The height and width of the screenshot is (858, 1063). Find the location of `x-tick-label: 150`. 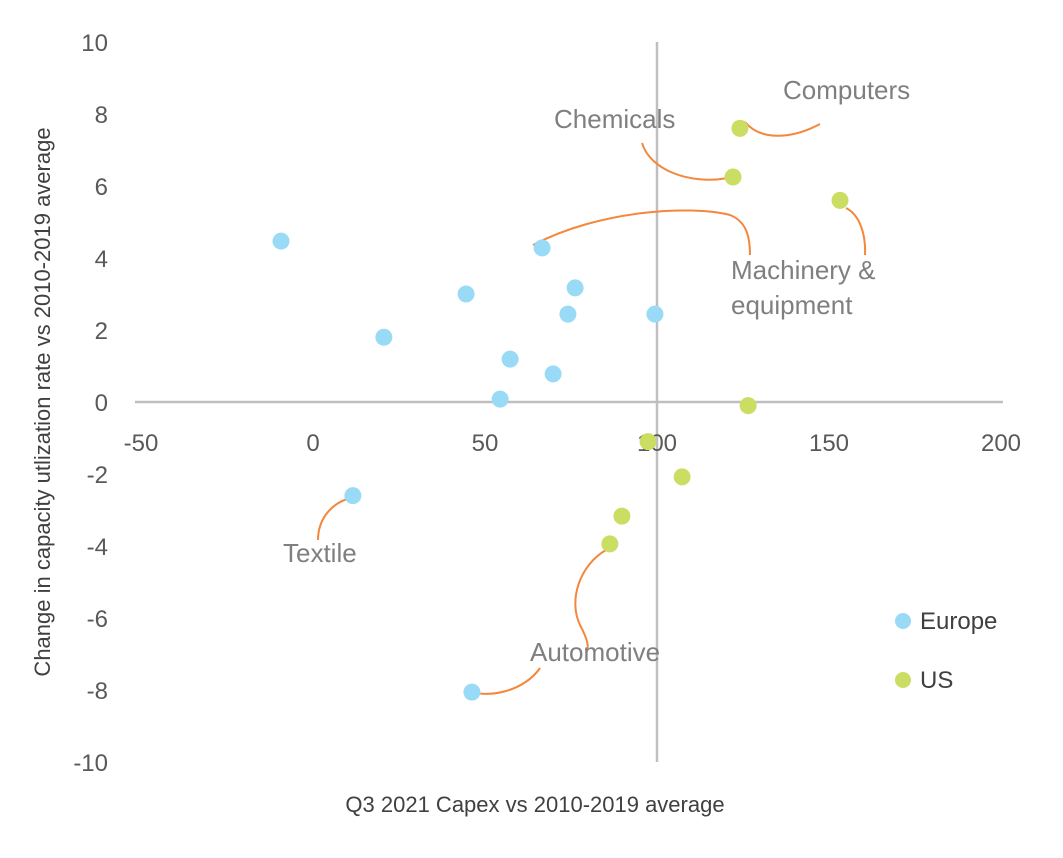

x-tick-label: 150 is located at coordinates (829, 443).